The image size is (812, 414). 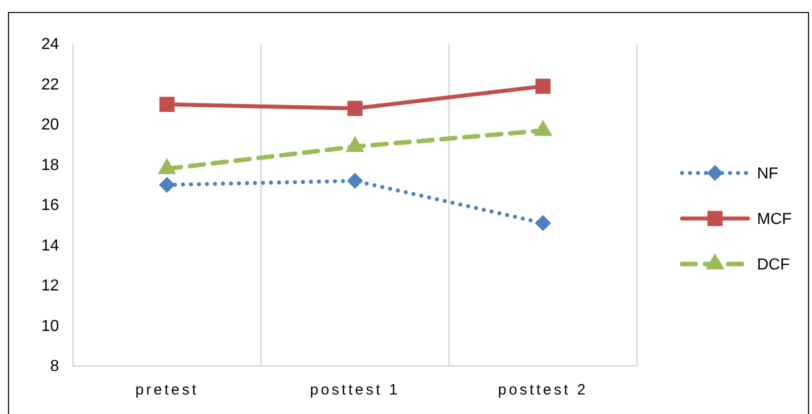 I want to click on y-tick-label: 20, so click(x=50, y=125).